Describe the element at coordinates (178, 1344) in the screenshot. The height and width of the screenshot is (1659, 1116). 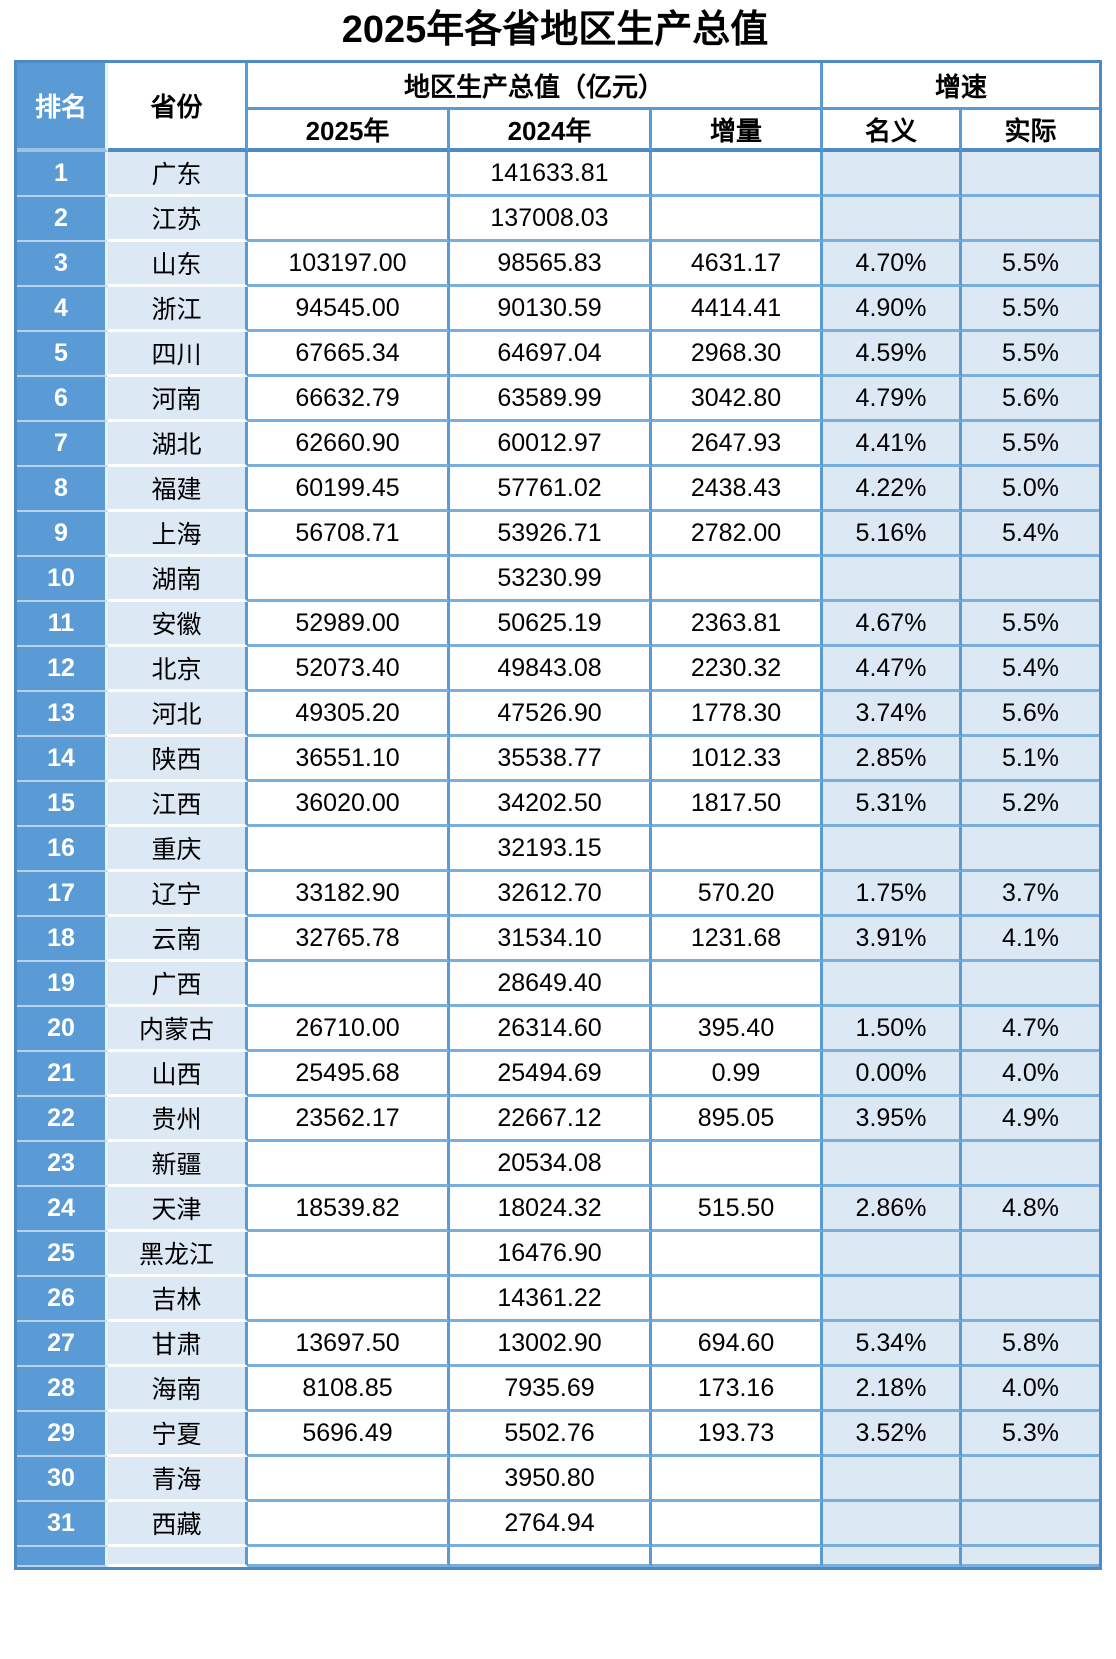
I see `province-cell: 甘肃` at that location.